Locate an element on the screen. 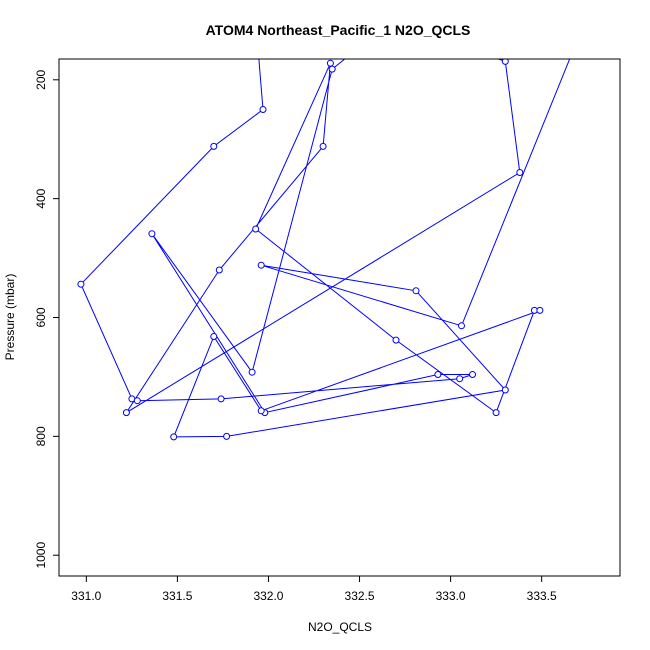 This screenshot has width=650, height=650. x-axis: 331.0 331.5 332.0 332.5 333.0 333.5 is located at coordinates (314, 589).